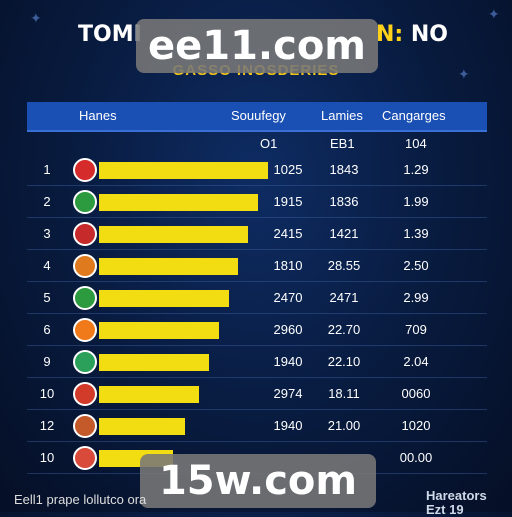  What do you see at coordinates (257, 298) in the screenshot?
I see `table-row: 5 2470 2471 2.99` at bounding box center [257, 298].